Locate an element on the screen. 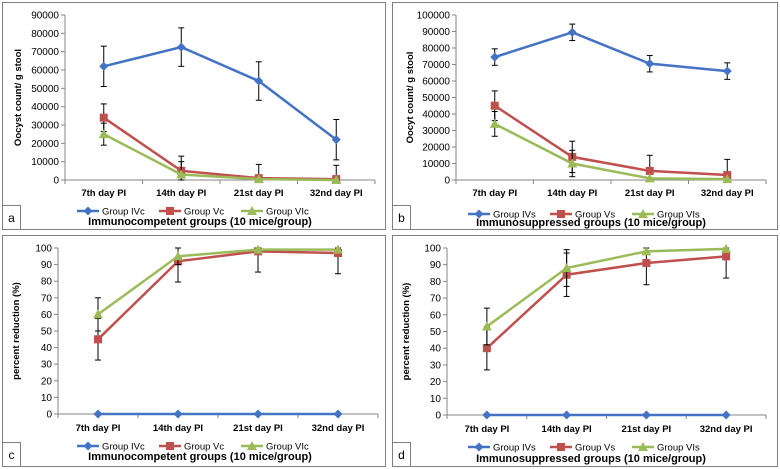 Image resolution: width=780 pixels, height=469 pixels. y-tick-label: 20 is located at coordinates (47, 381).